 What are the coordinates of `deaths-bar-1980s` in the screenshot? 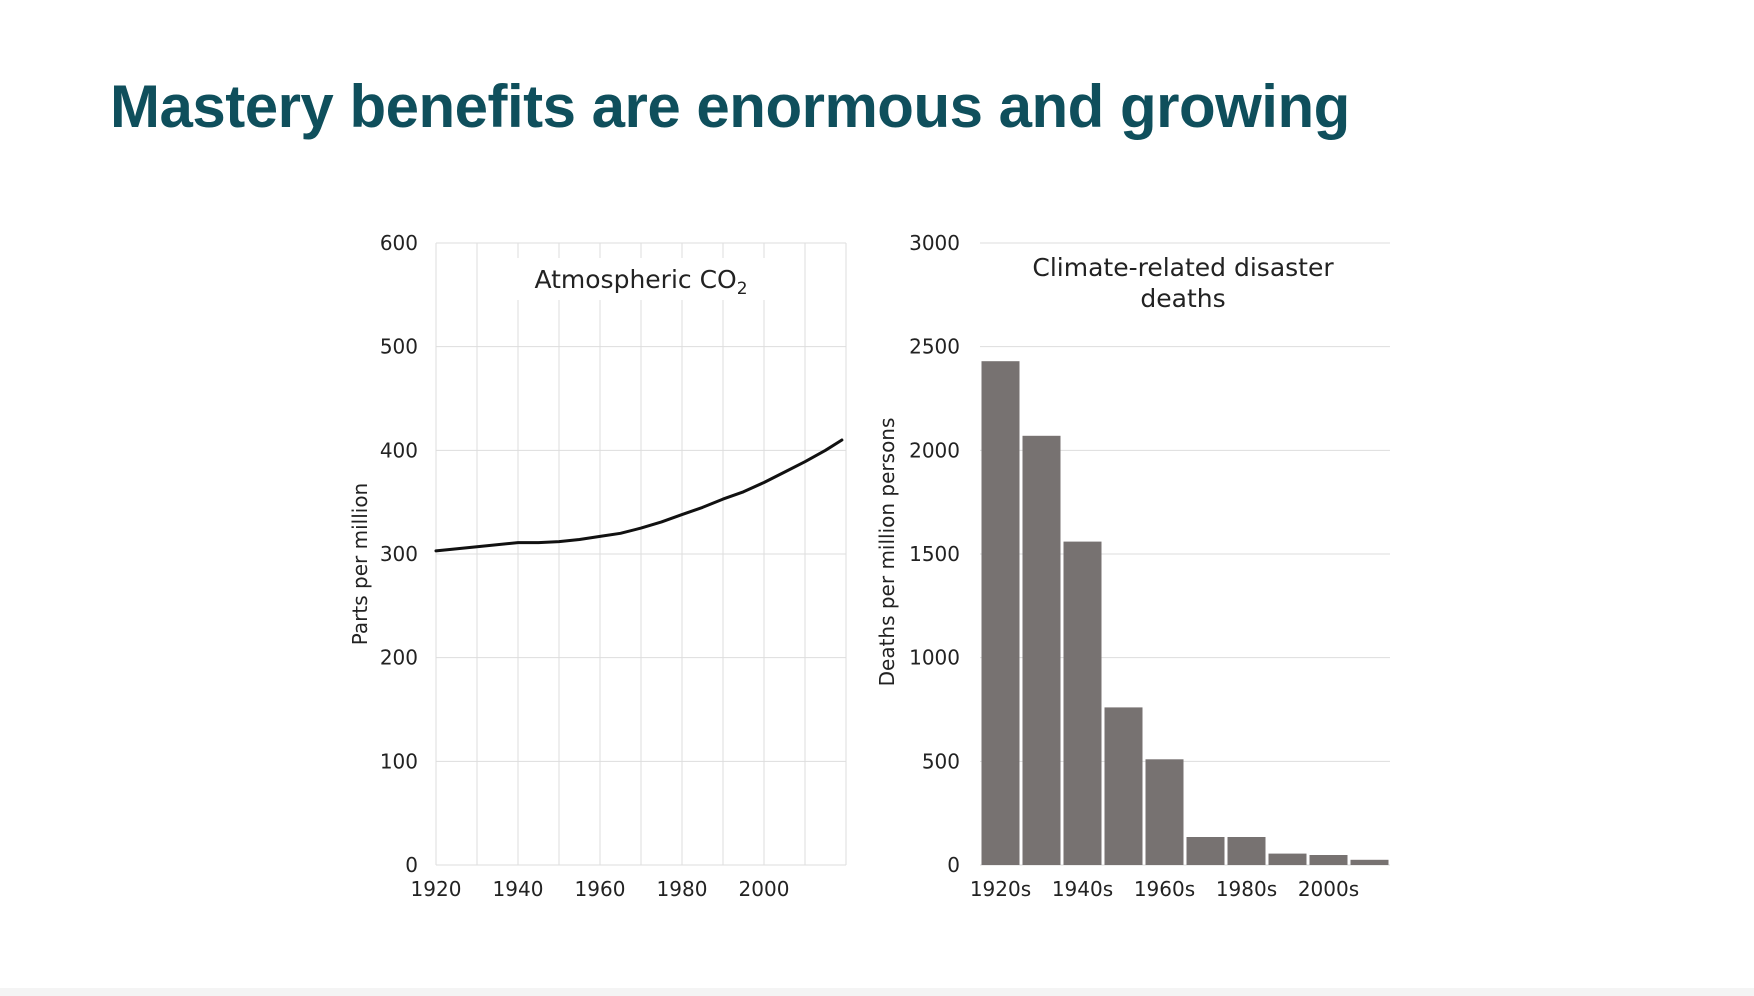 It's located at (1246, 851).